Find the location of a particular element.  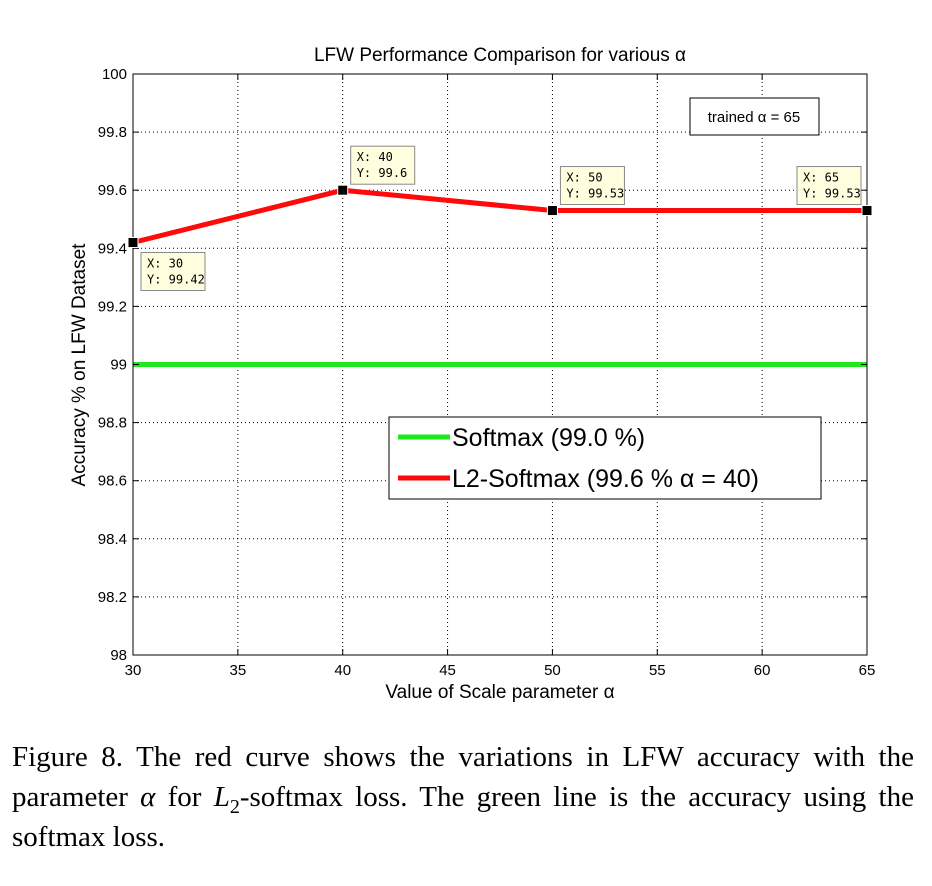

series-line-l2-softmax is located at coordinates (499, 216).